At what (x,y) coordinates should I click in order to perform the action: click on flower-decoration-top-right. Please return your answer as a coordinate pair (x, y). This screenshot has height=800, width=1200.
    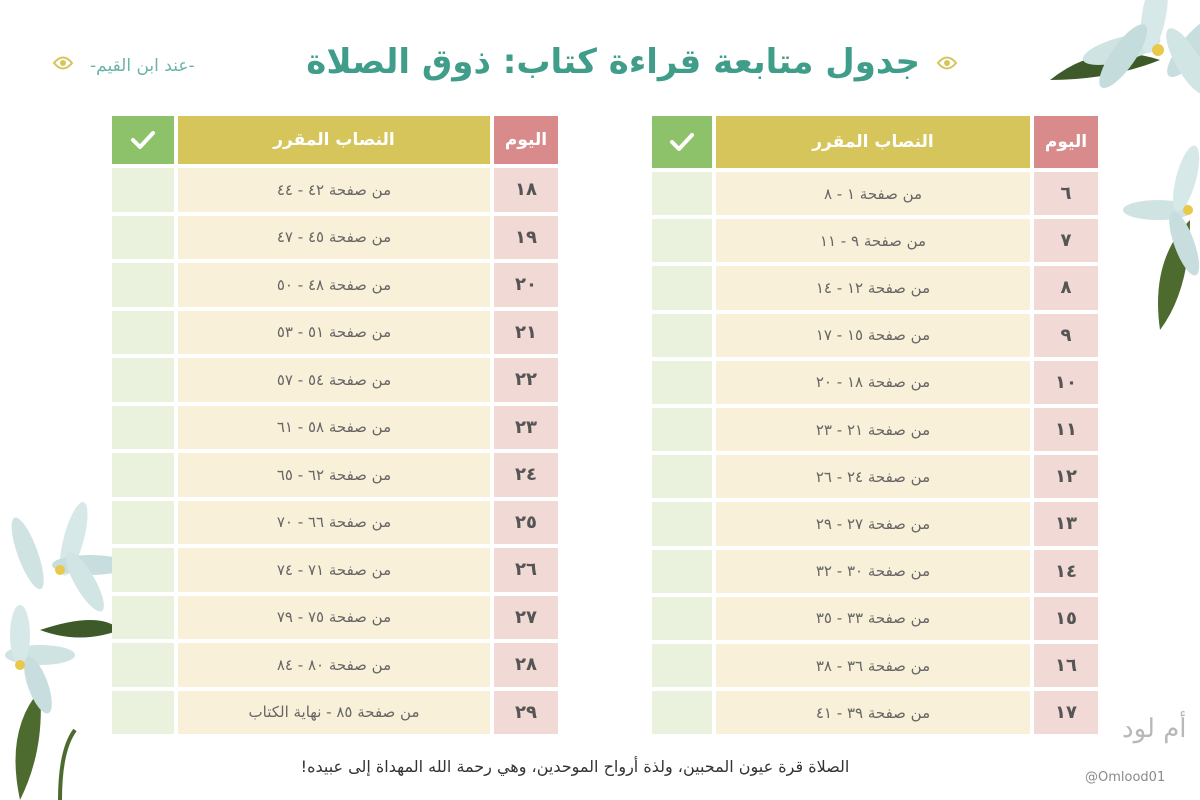
    Looking at the image, I should click on (1125, 165).